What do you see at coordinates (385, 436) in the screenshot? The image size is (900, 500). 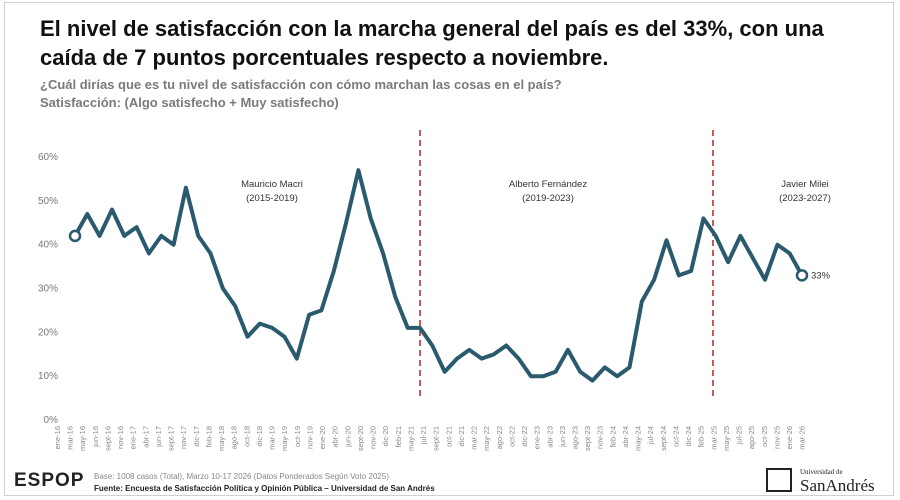 I see `x-tick-label: dic-20` at bounding box center [385, 436].